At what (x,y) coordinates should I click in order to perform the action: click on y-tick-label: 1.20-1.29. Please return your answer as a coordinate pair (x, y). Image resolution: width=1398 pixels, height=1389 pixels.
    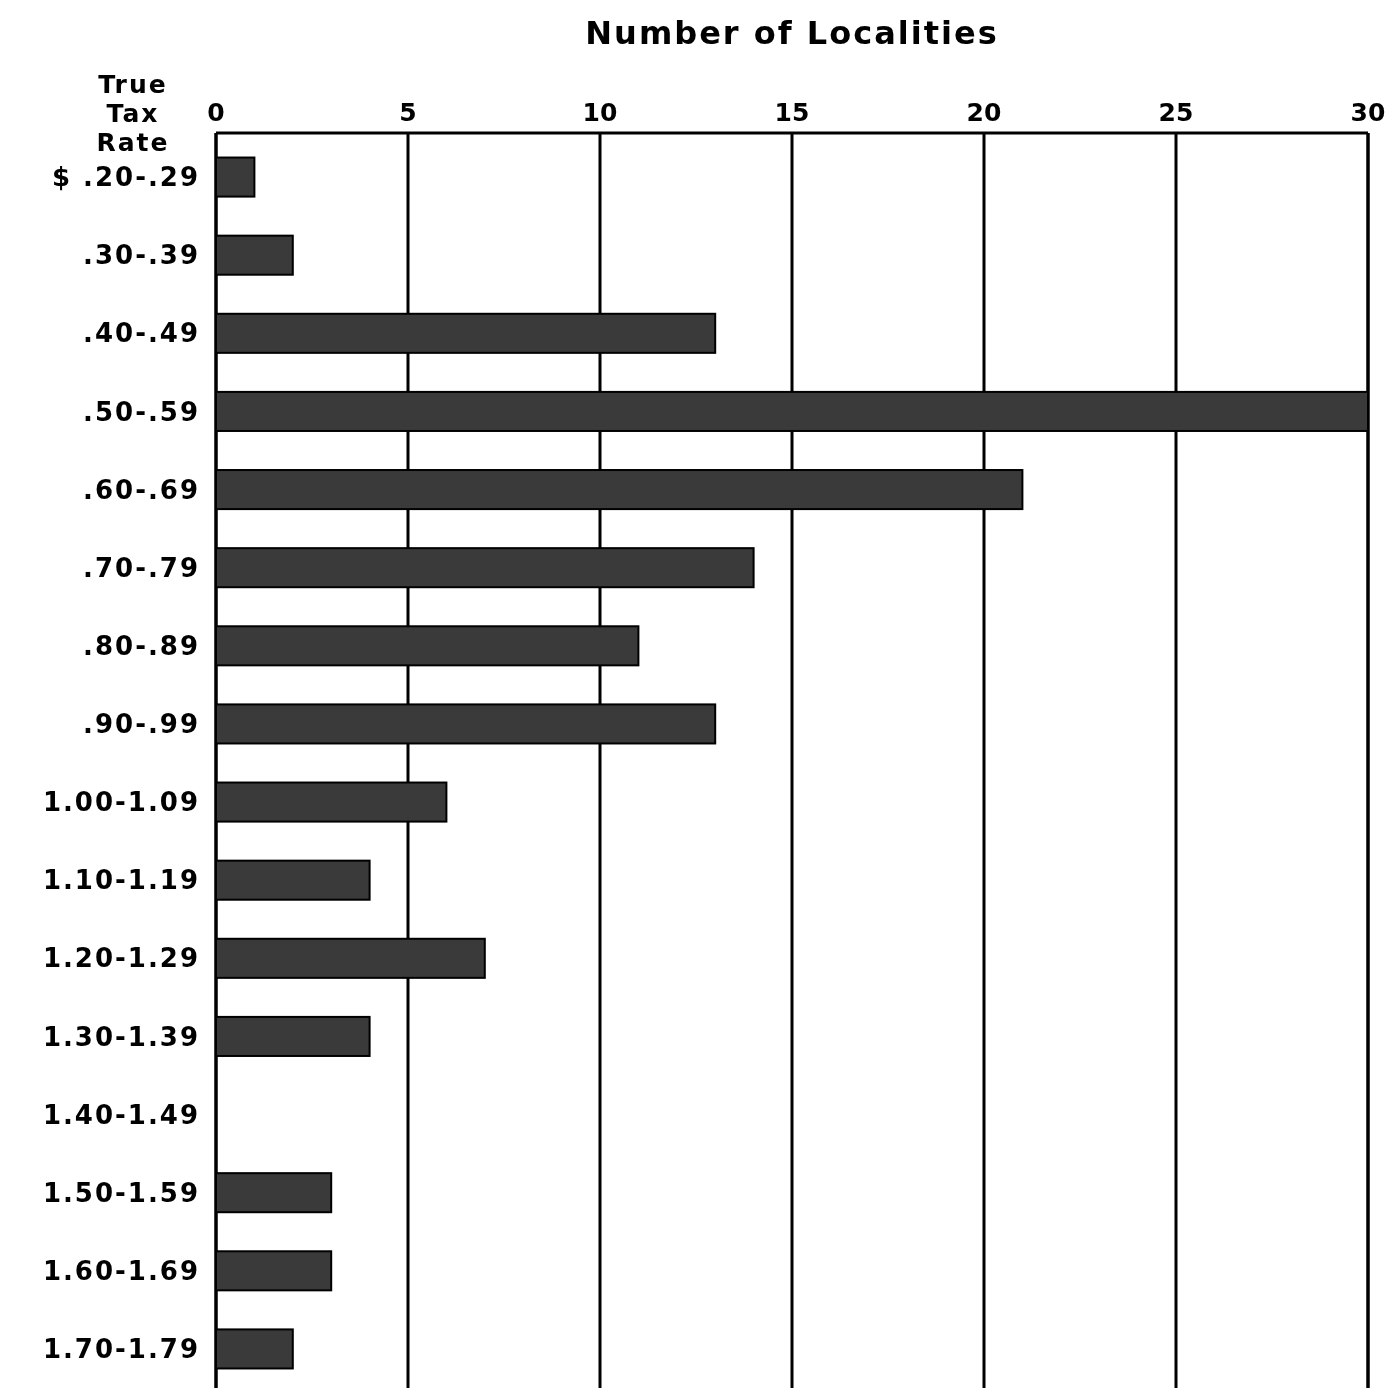
    Looking at the image, I should click on (121, 958).